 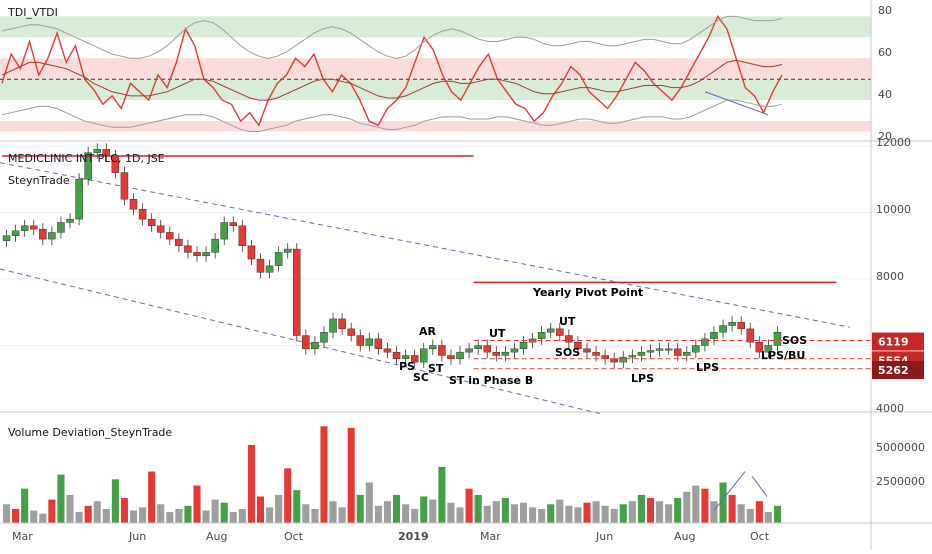 I want to click on osc-tick-80: 80, so click(x=885, y=10).